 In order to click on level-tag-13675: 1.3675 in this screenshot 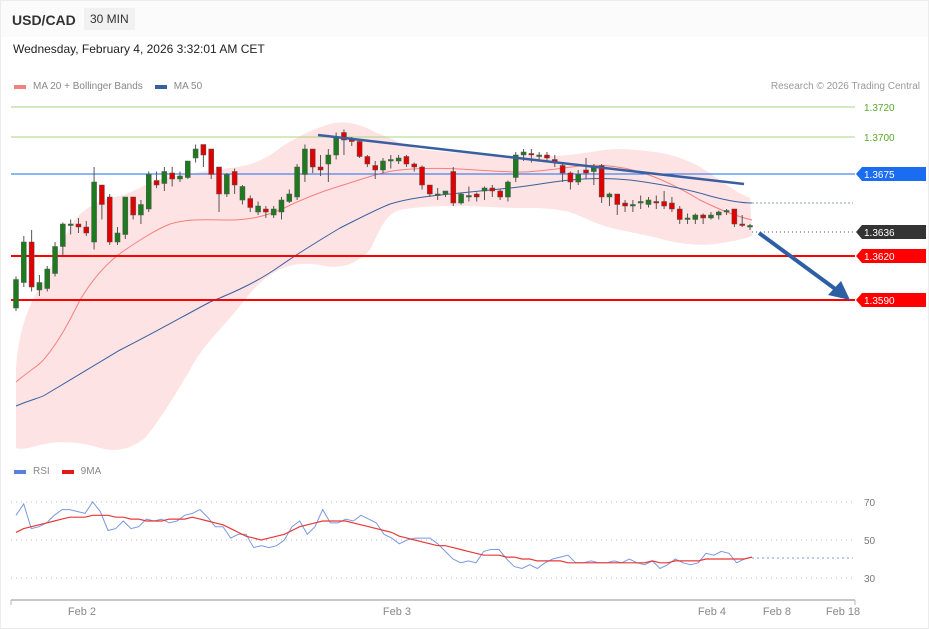, I will do `click(891, 174)`.